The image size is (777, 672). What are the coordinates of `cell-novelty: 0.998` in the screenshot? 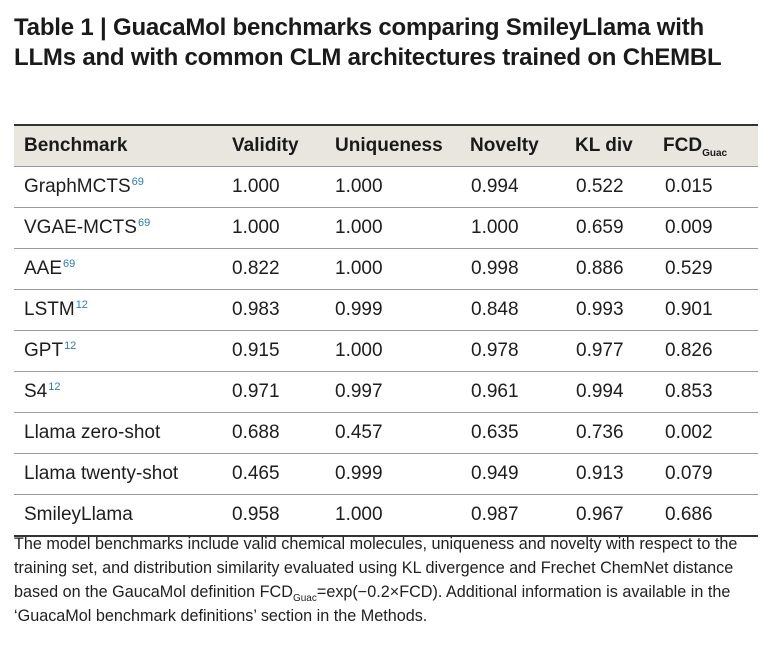 It's located at (495, 268).